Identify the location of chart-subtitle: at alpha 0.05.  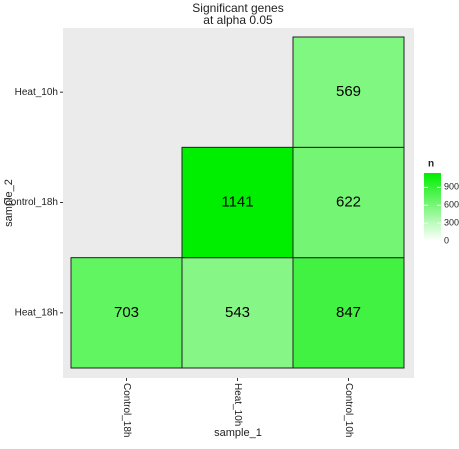
(238, 20).